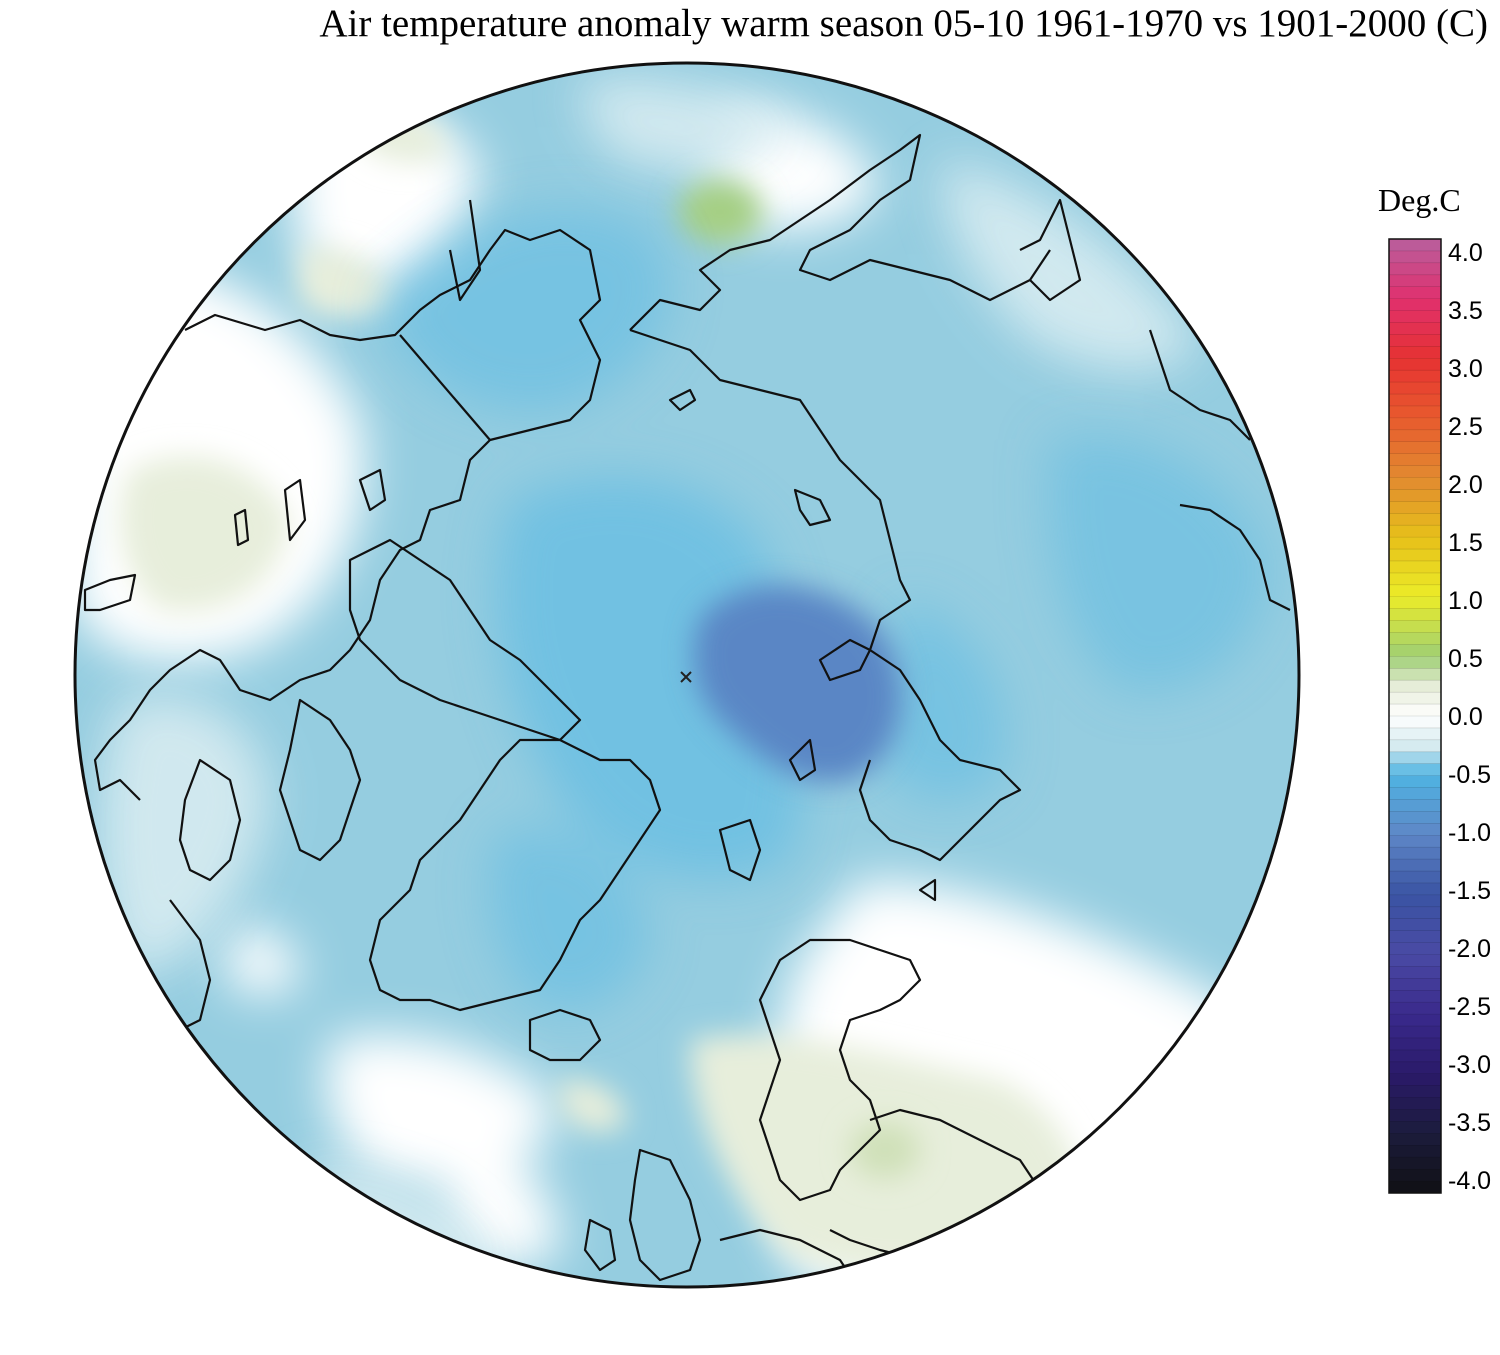 Image resolution: width=1500 pixels, height=1355 pixels. I want to click on coastline-siberia, so click(825, 595).